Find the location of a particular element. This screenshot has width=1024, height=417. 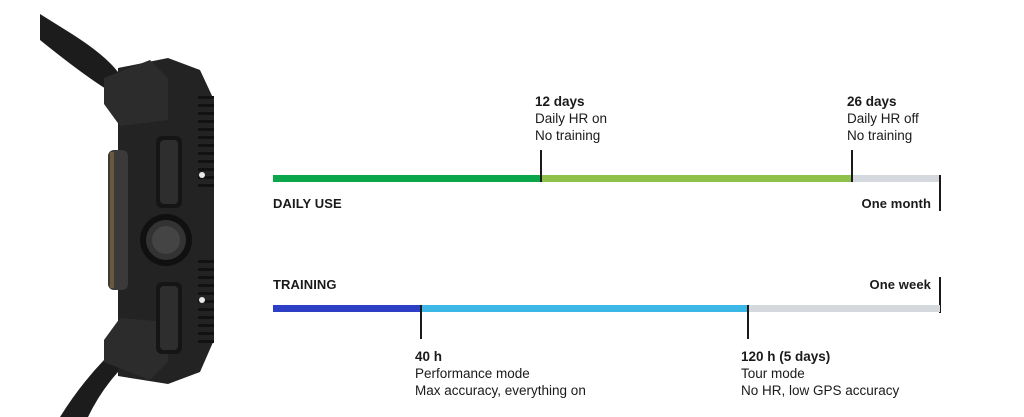

training-marker-1-line2: Max accuracy, everything on is located at coordinates (500, 390).